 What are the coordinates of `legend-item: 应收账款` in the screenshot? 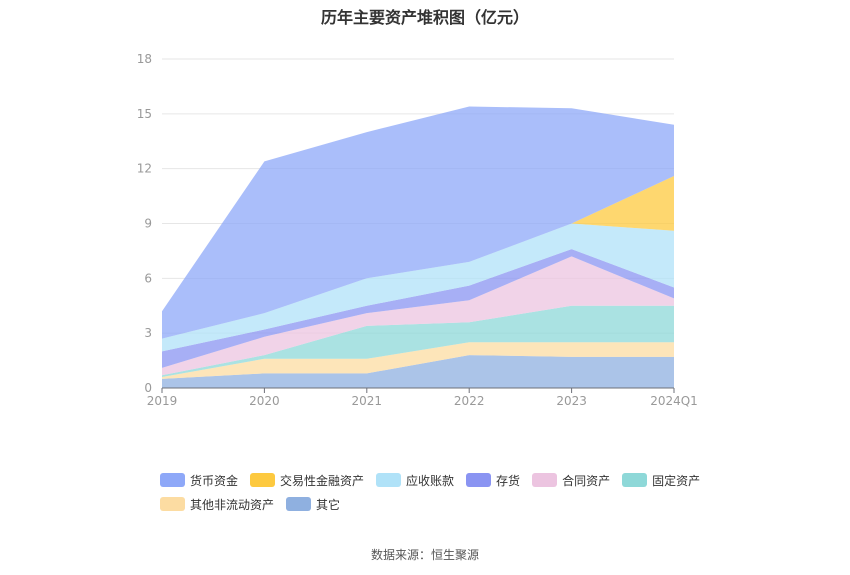 It's located at (415, 480).